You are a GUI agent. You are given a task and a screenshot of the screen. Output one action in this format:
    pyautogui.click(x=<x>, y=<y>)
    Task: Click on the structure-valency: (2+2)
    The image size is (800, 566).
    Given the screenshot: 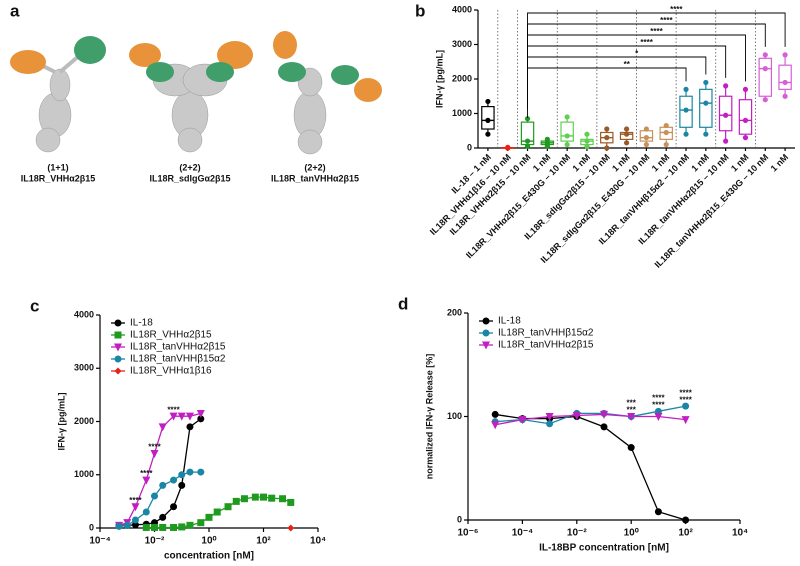 What is the action you would take?
    pyautogui.click(x=314, y=167)
    